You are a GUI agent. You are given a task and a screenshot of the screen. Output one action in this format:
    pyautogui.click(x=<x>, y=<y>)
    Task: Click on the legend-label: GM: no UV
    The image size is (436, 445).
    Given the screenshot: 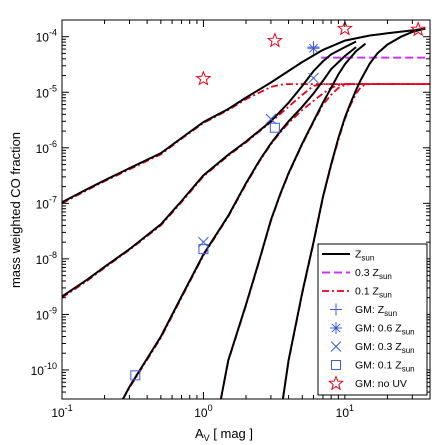 What is the action you would take?
    pyautogui.click(x=381, y=384)
    